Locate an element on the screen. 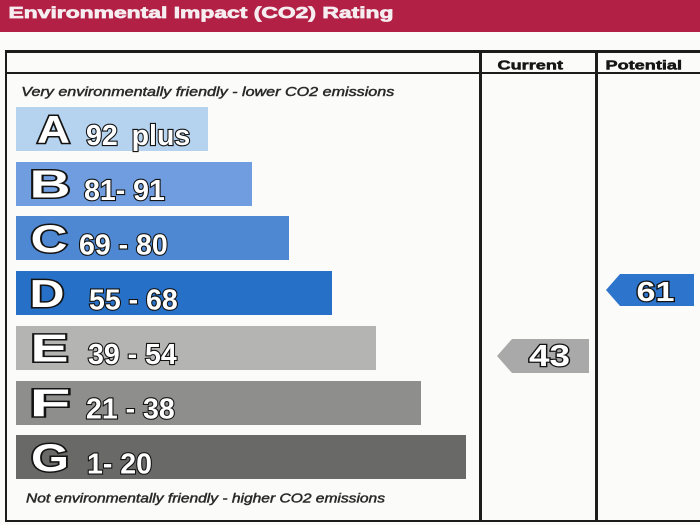 The width and height of the screenshot is (700, 525). svg-text: F is located at coordinates (50, 403).